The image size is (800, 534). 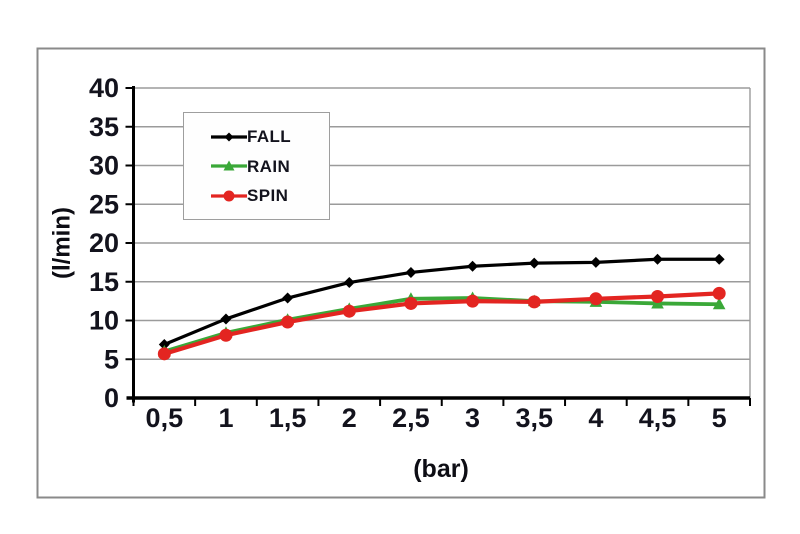 What do you see at coordinates (658, 418) in the screenshot?
I see `x-tick-label-8: 4,5` at bounding box center [658, 418].